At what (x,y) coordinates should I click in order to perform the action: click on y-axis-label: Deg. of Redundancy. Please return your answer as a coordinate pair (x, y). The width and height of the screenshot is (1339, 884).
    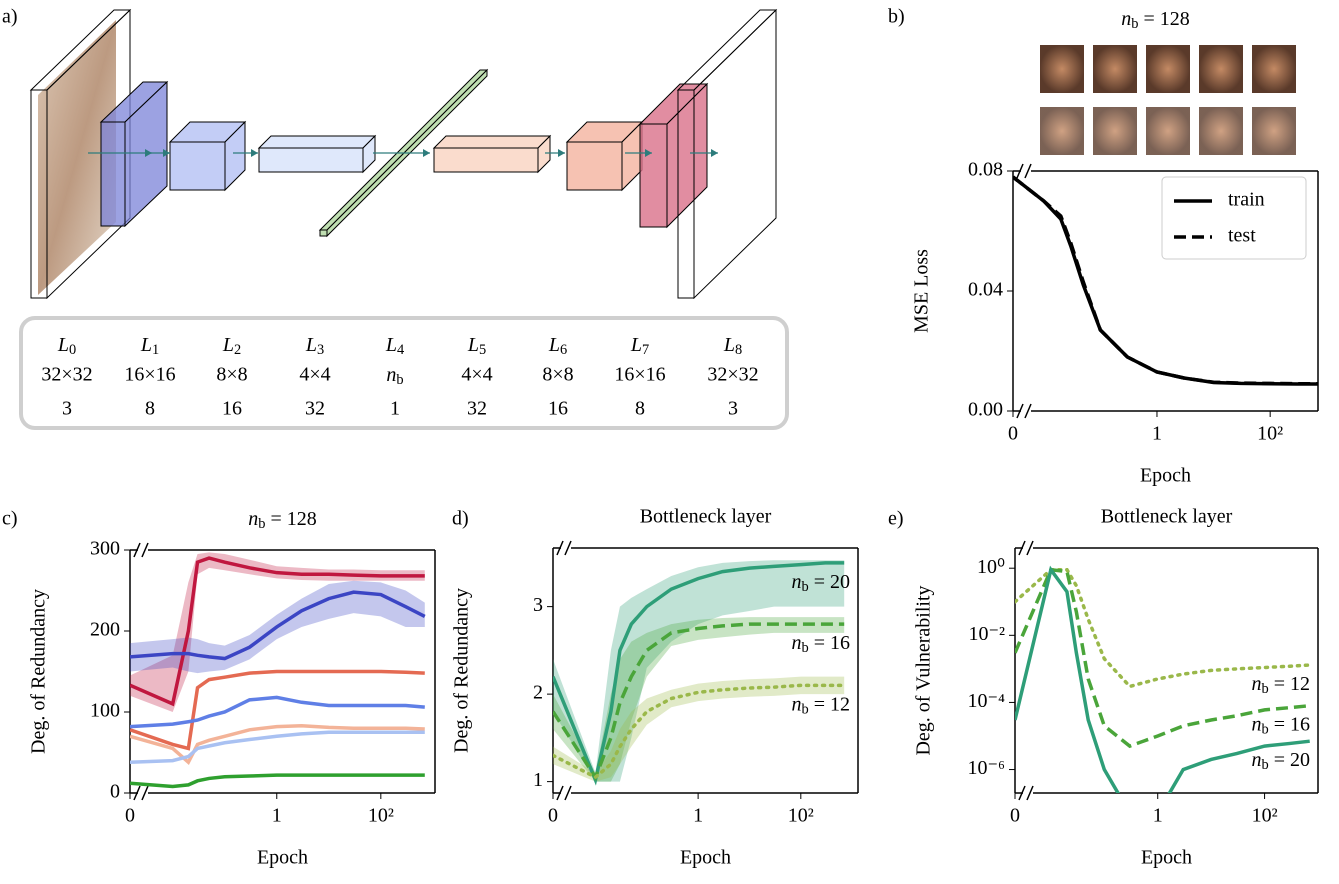
    Looking at the image, I should click on (39, 671).